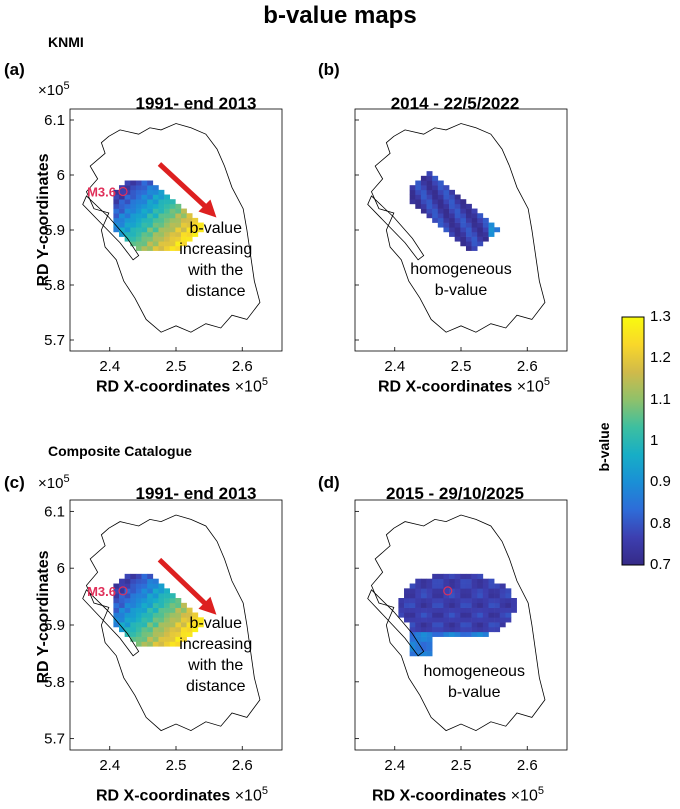 This screenshot has width=680, height=809. I want to click on x-tick-label: 2.6, so click(242, 765).